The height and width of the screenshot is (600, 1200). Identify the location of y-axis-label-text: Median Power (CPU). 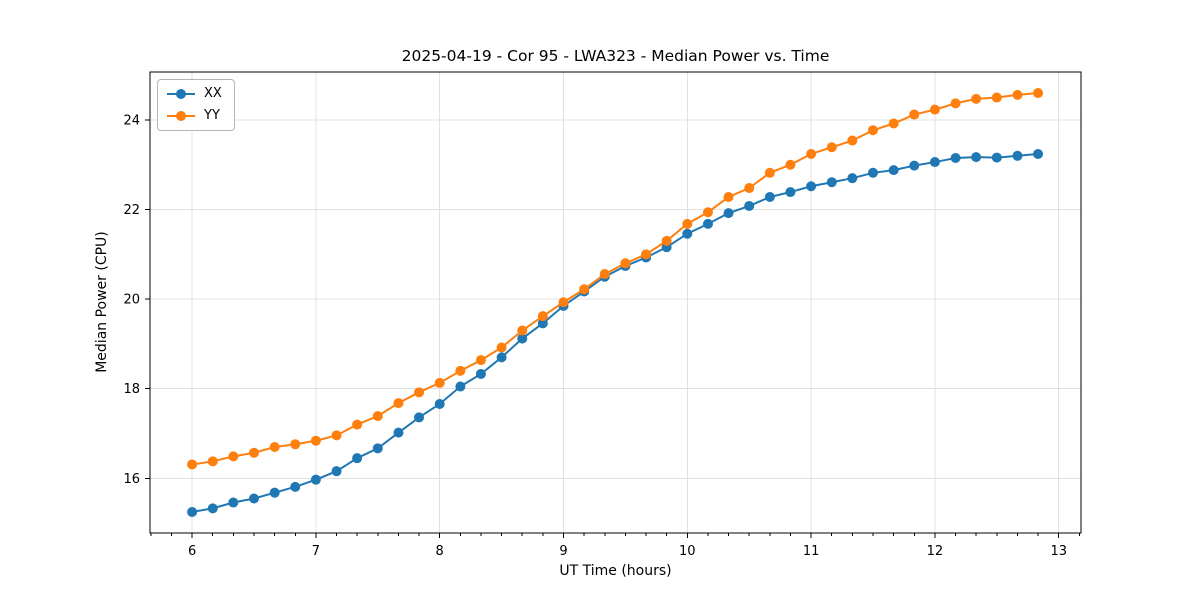
(102, 302).